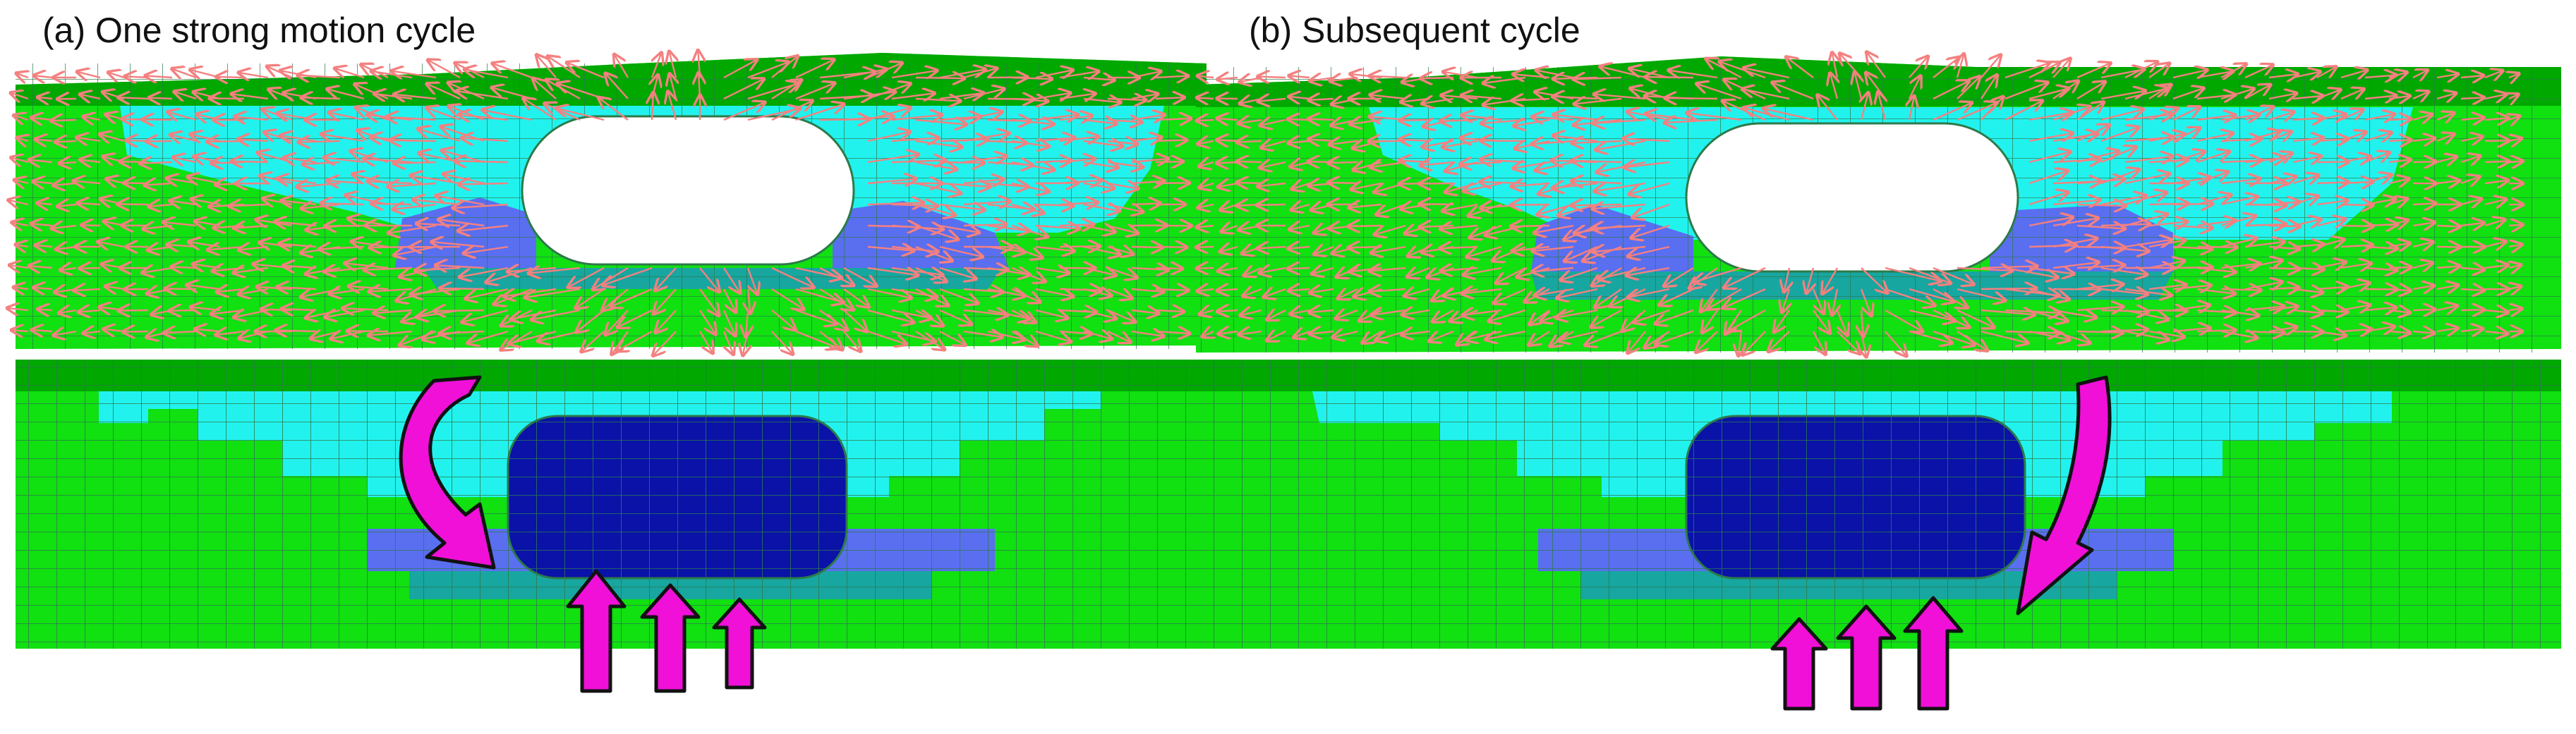 The height and width of the screenshot is (734, 2576). Describe the element at coordinates (1799, 664) in the screenshot. I see `panel-b-up-arrow-1-icon` at that location.